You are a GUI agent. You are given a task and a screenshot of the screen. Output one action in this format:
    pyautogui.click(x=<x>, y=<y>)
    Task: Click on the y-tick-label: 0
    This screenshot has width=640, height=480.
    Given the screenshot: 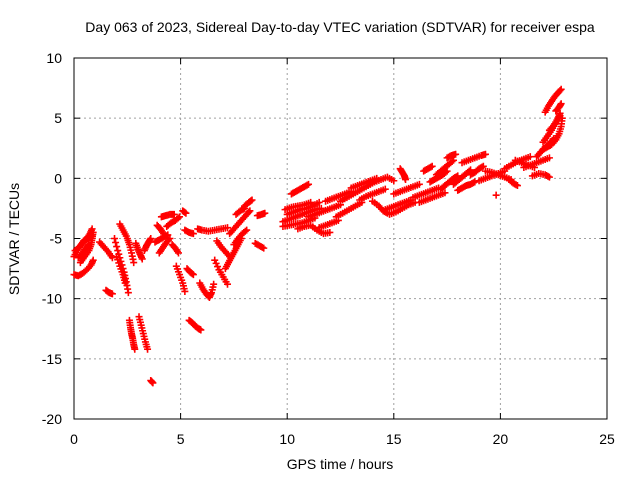 What is the action you would take?
    pyautogui.click(x=58, y=178)
    